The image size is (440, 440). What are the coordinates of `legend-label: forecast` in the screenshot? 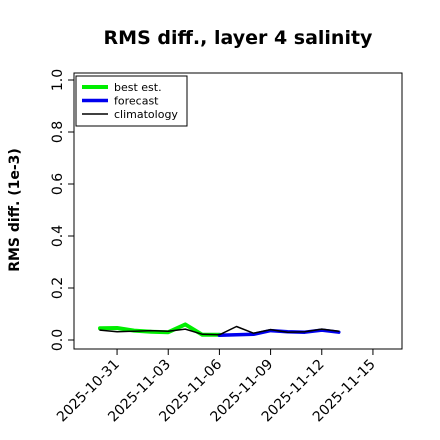 It's located at (136, 100).